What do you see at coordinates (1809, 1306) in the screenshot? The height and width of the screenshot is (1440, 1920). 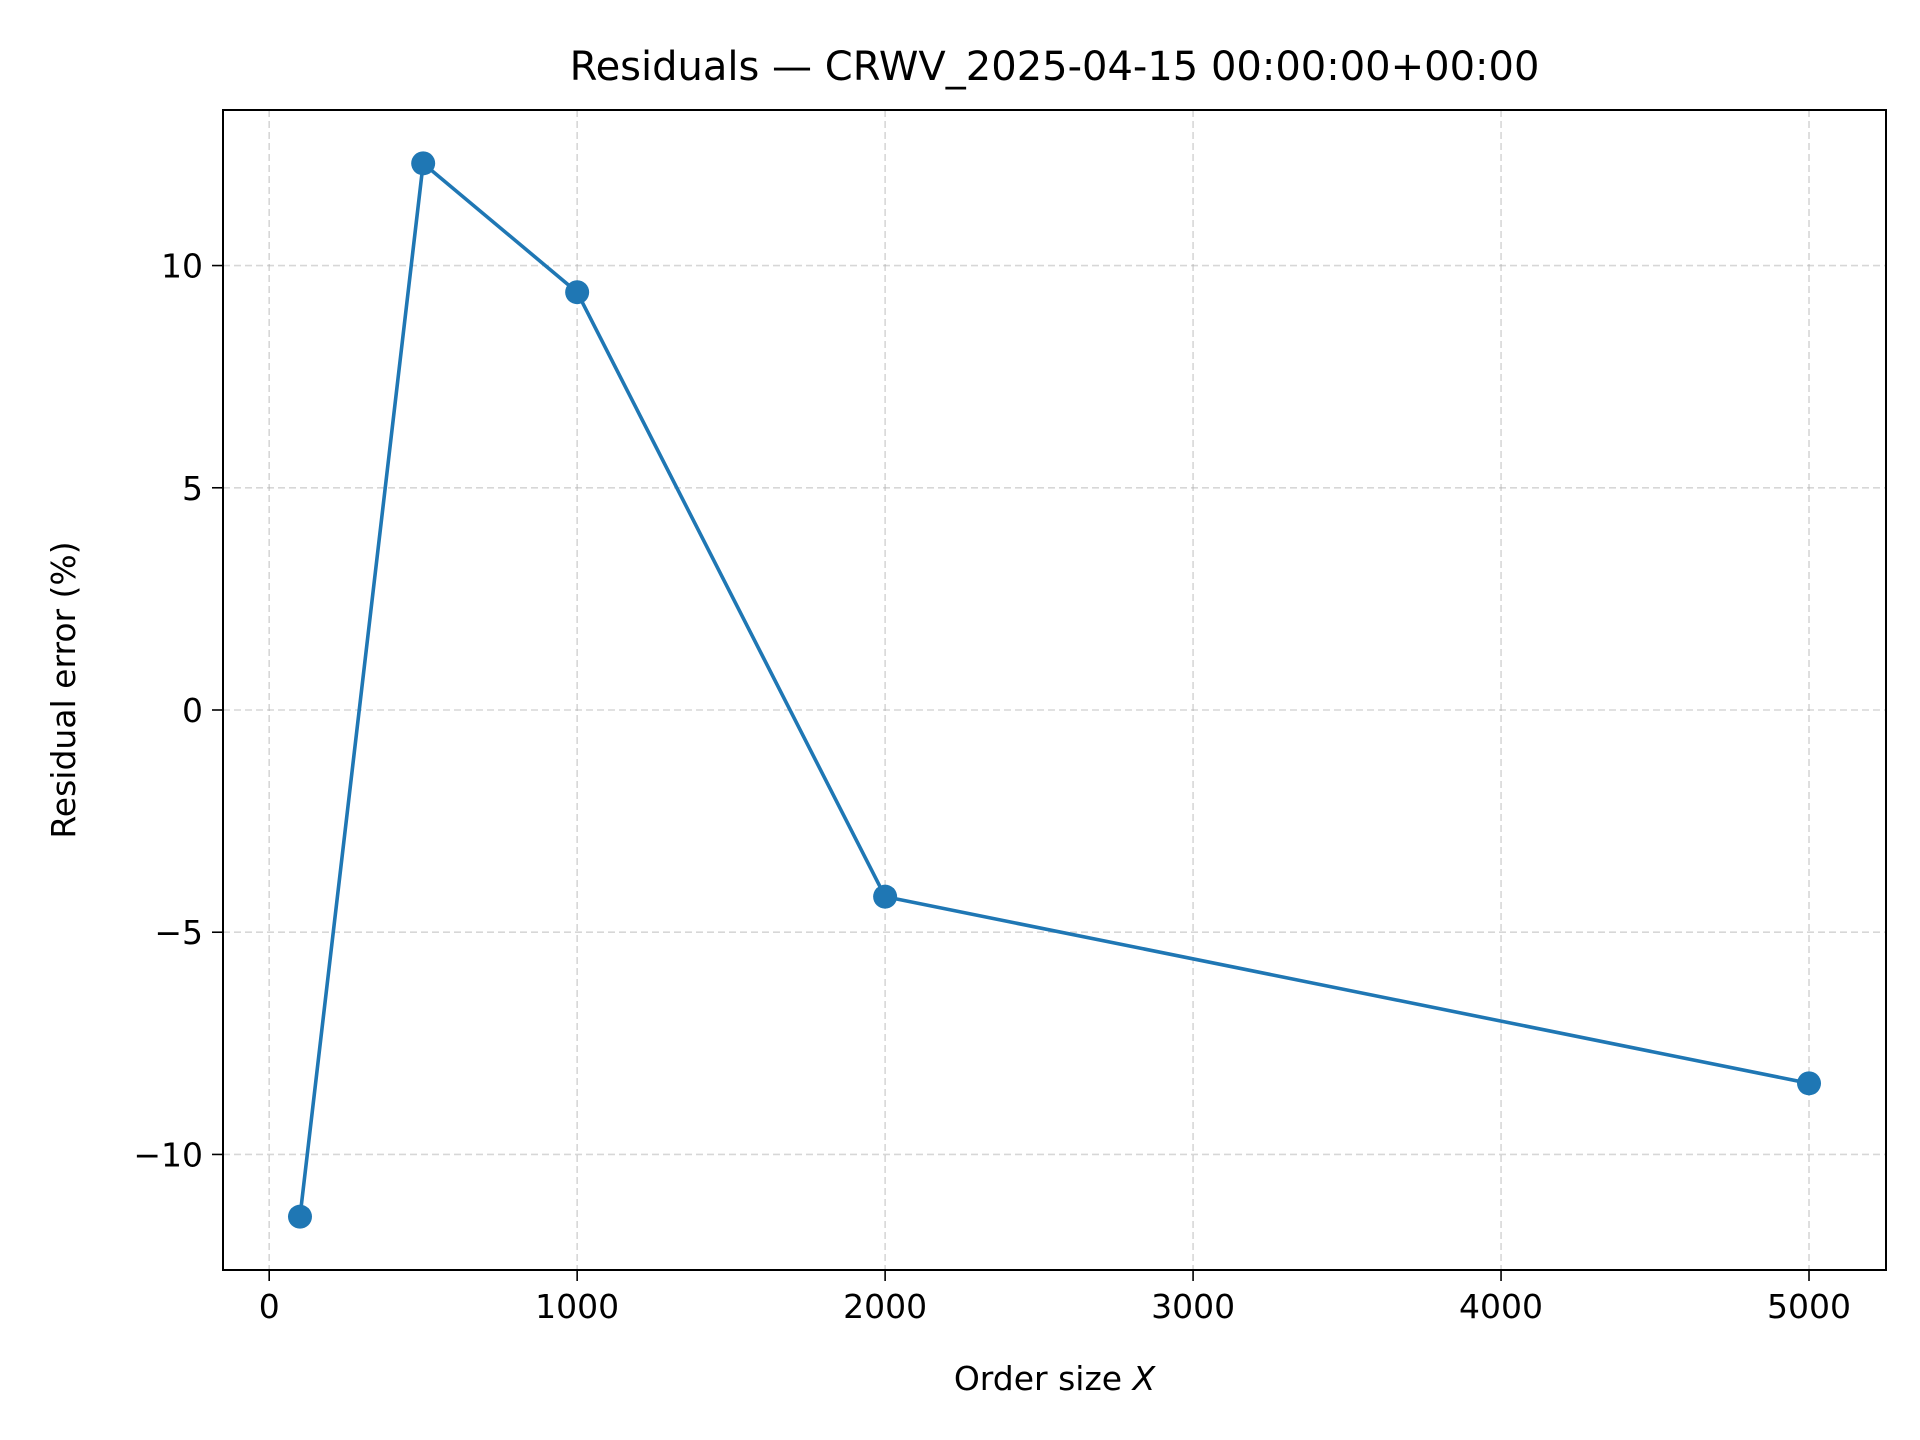 I see `x-tick-label: 5000` at bounding box center [1809, 1306].